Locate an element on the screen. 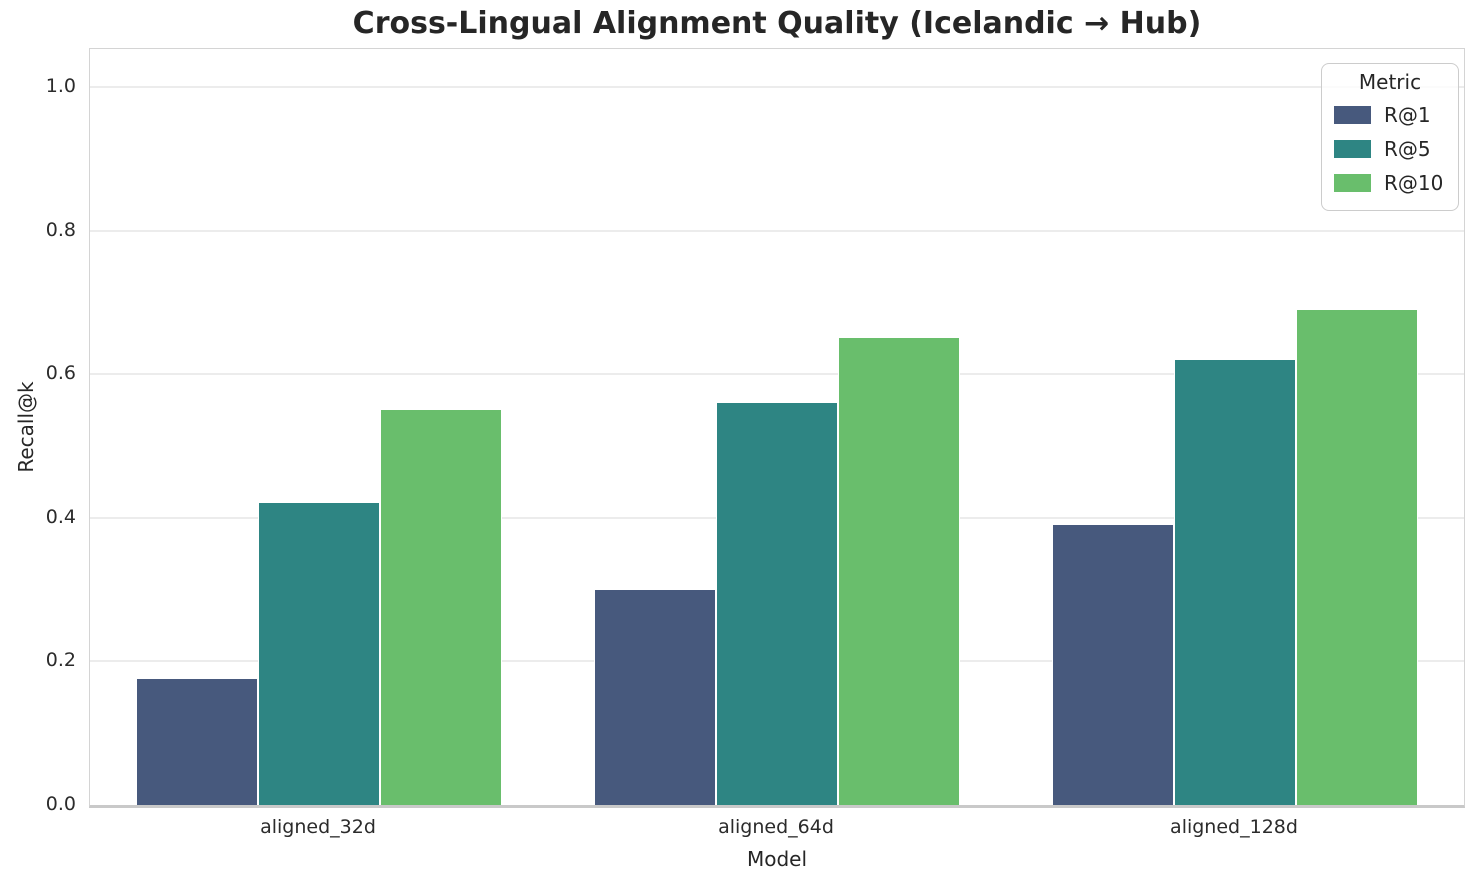 The image size is (1484, 885). x-axis-label: Model is located at coordinates (777, 859).